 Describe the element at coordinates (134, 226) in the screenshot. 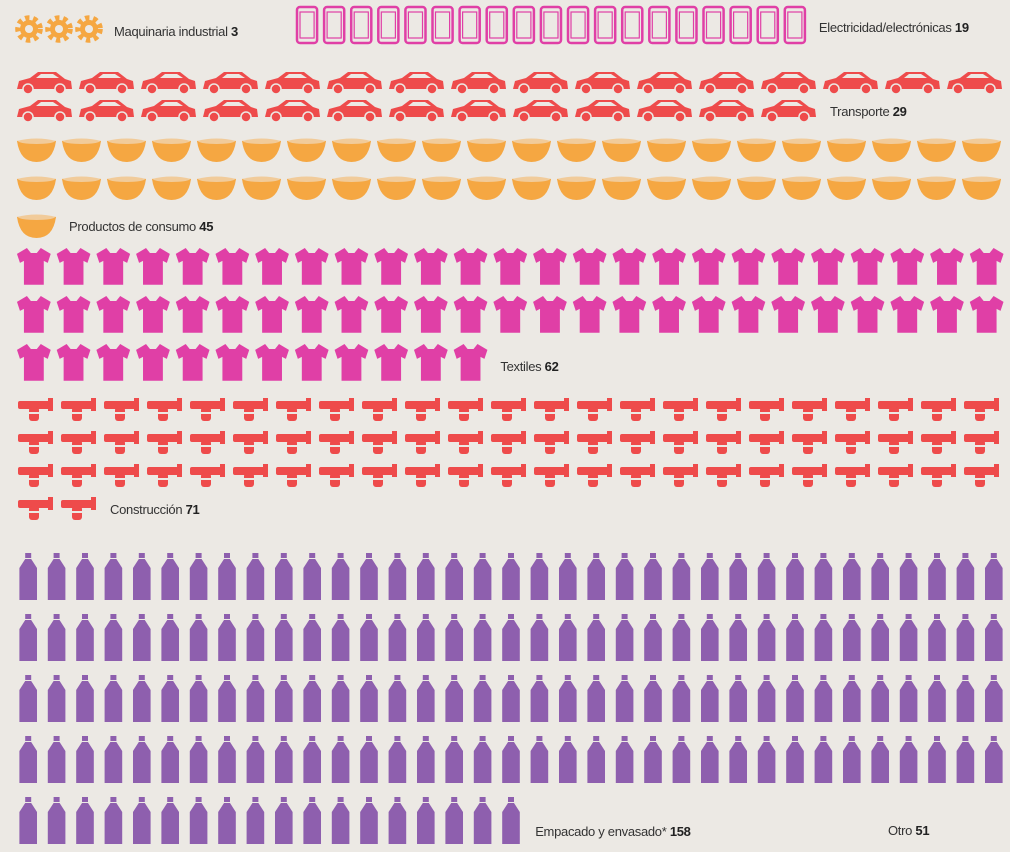

I see `category-name: Productos de consumo` at that location.